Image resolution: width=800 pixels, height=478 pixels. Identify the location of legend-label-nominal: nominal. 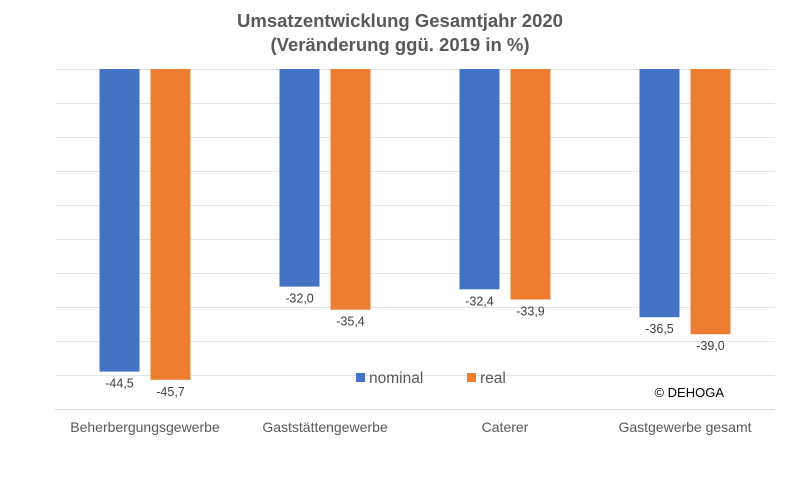
(396, 378).